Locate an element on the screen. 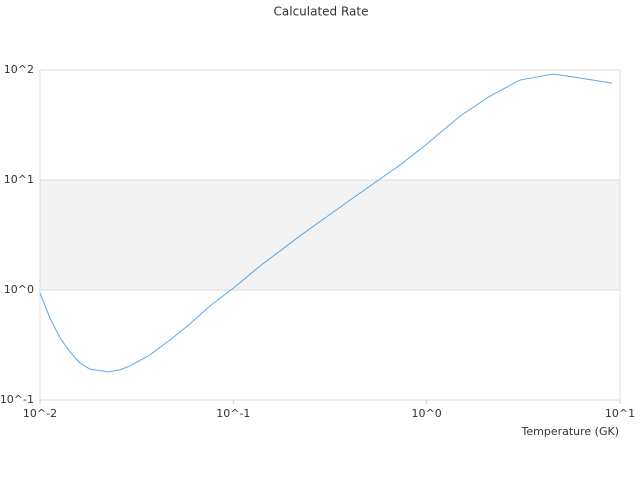  x-tick-label: 10^0 is located at coordinates (427, 413).